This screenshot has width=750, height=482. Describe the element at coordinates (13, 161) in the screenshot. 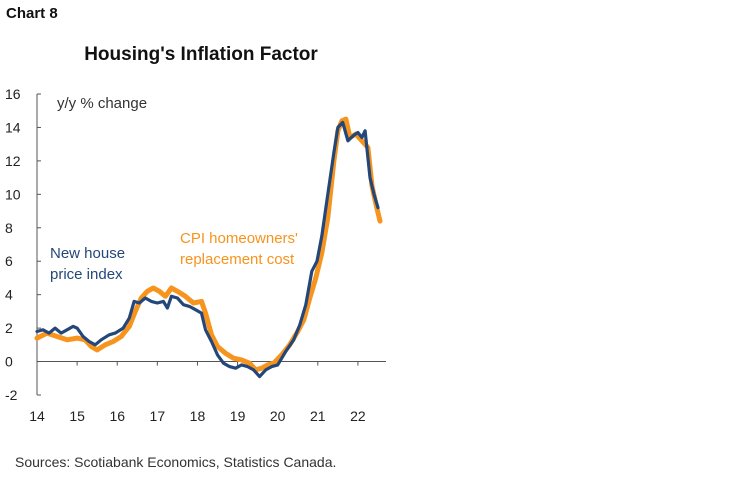

I see `y-tick-label: 12` at that location.